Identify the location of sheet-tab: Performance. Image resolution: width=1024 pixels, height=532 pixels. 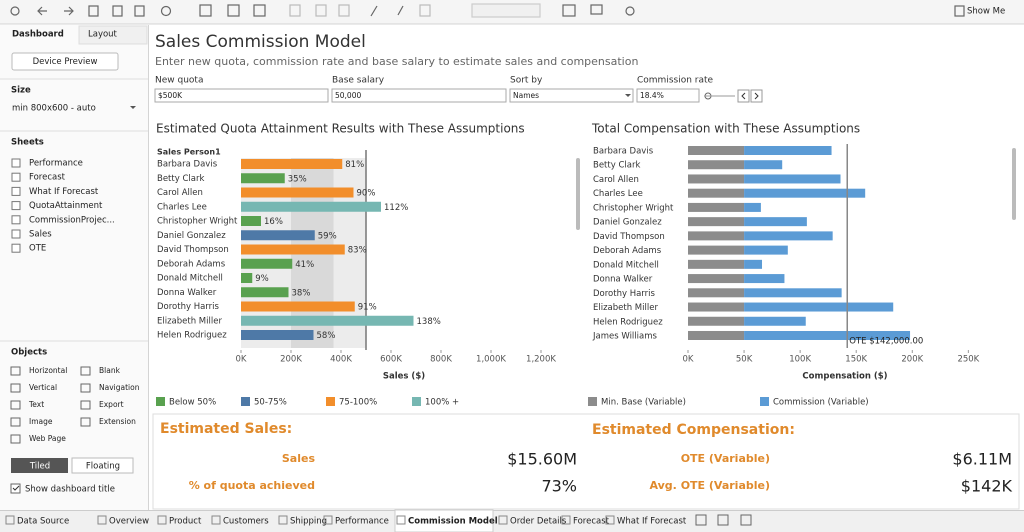
(362, 522).